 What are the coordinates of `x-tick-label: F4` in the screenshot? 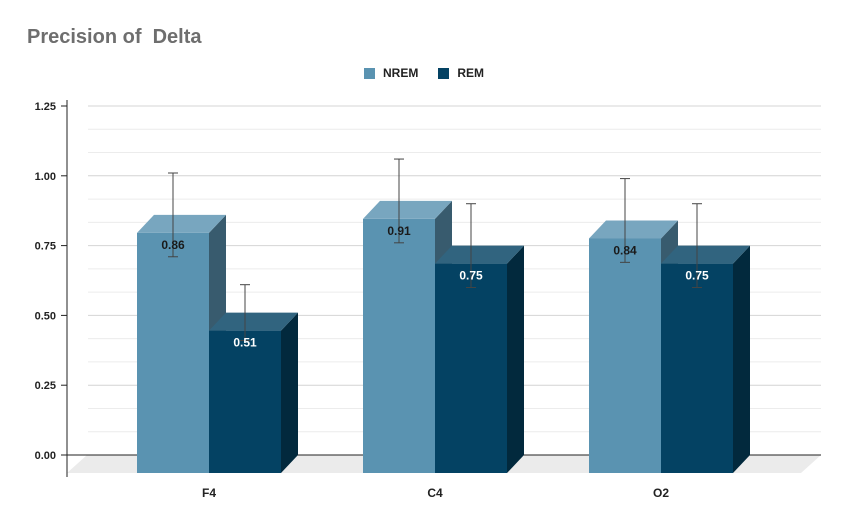 It's located at (209, 493).